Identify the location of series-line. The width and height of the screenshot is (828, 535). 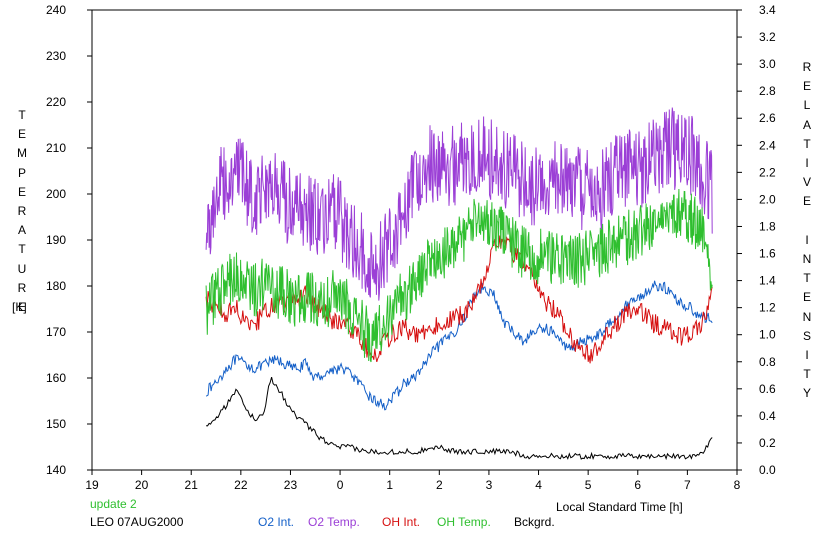
(459, 418).